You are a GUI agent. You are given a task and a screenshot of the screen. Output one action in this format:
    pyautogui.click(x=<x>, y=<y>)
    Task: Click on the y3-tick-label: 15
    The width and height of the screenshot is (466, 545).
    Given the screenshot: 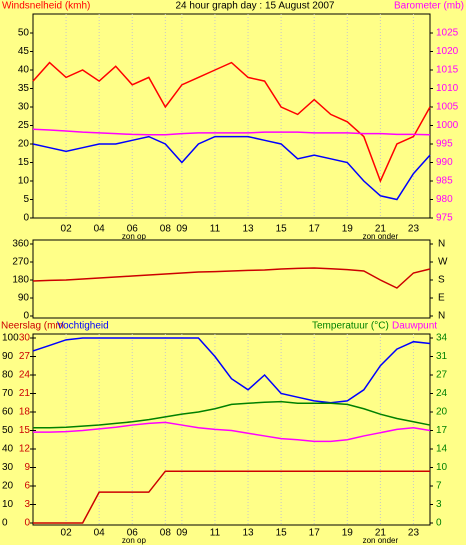 What is the action you would take?
    pyautogui.click(x=25, y=430)
    